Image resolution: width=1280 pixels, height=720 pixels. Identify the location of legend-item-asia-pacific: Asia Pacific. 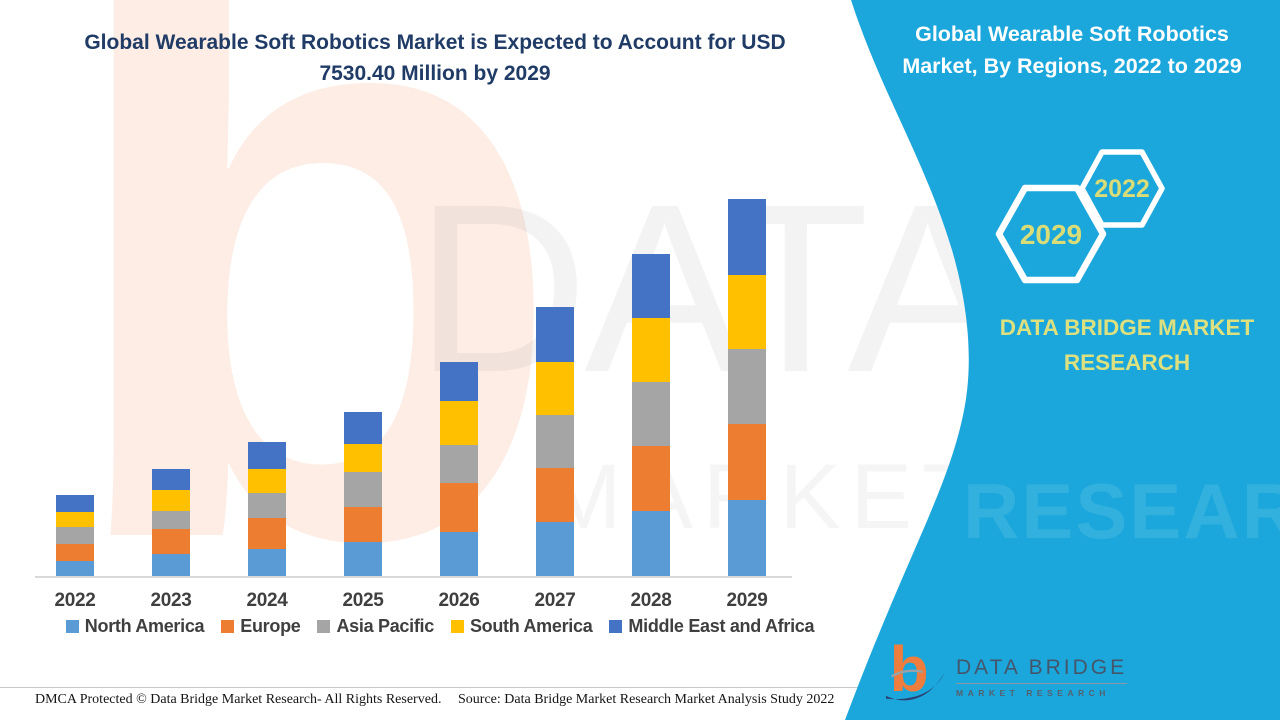
(375, 626).